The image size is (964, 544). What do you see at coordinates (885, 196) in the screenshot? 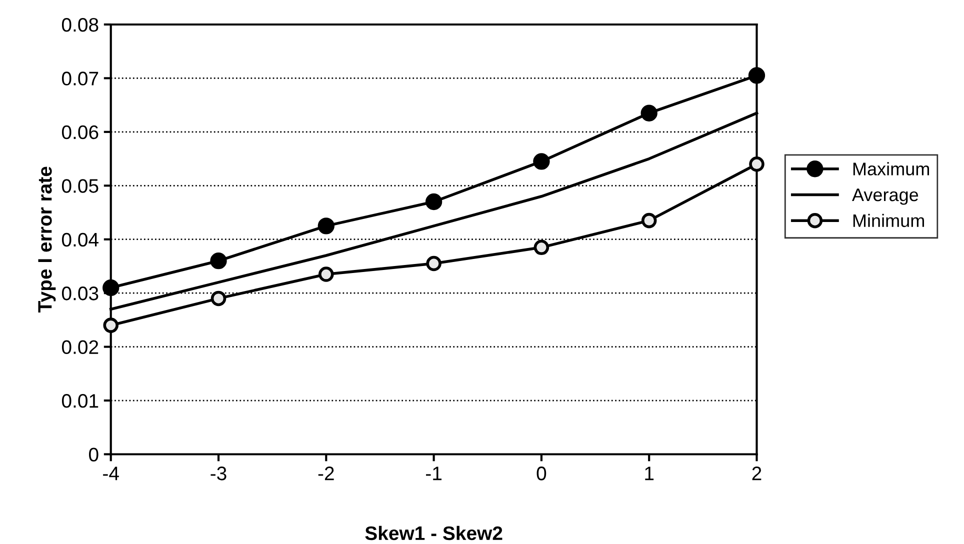
I see `legend-label: Average` at bounding box center [885, 196].